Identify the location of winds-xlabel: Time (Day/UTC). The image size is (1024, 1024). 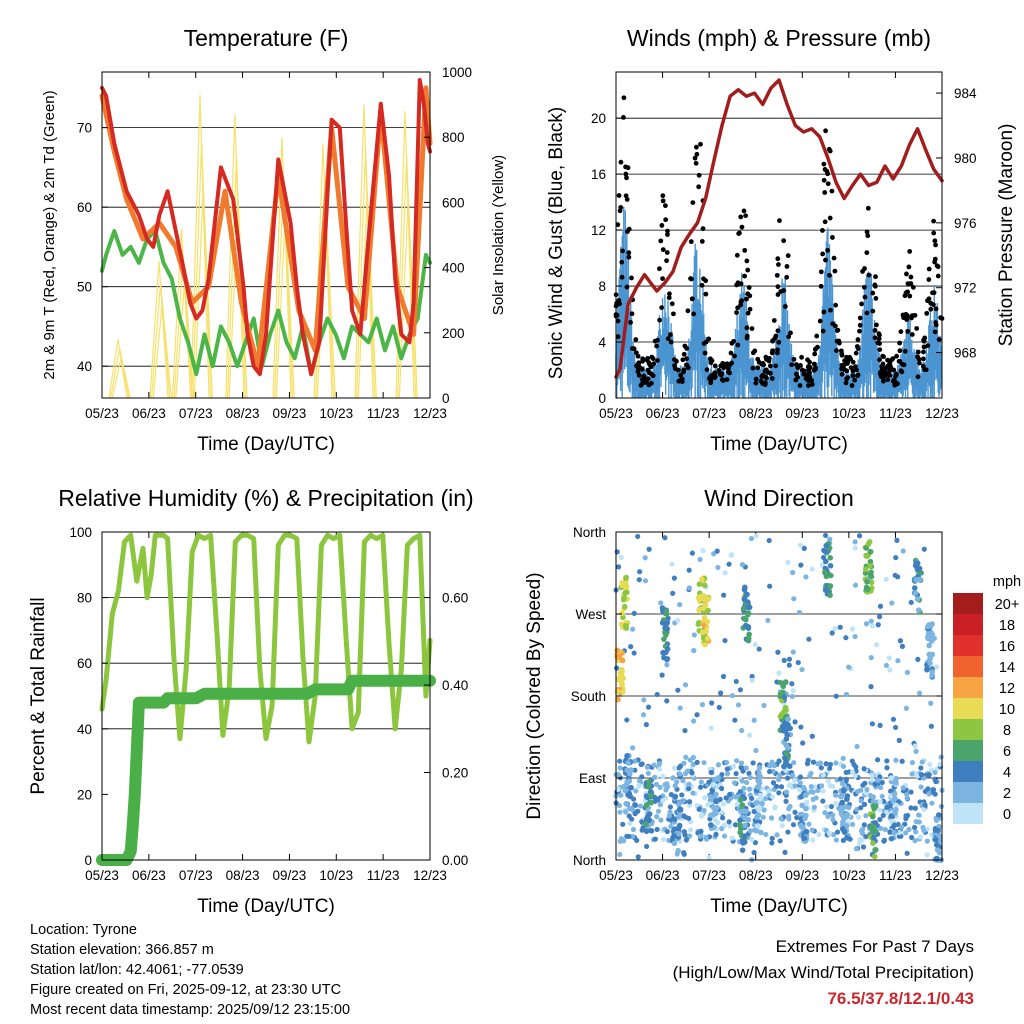
(779, 444).